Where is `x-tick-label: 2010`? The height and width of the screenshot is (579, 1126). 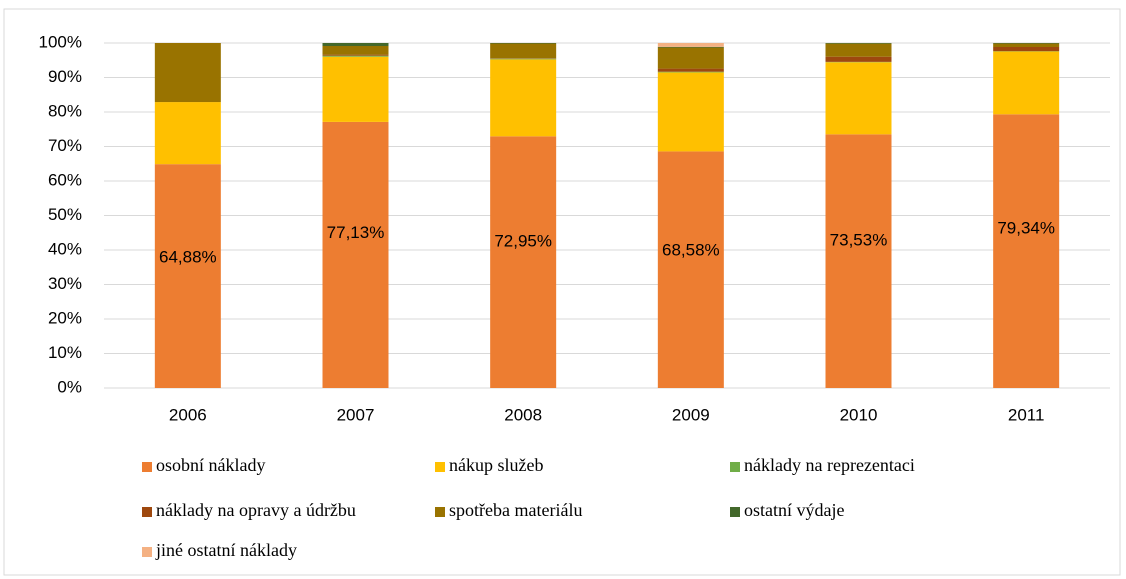
x-tick-label: 2010 is located at coordinates (859, 414).